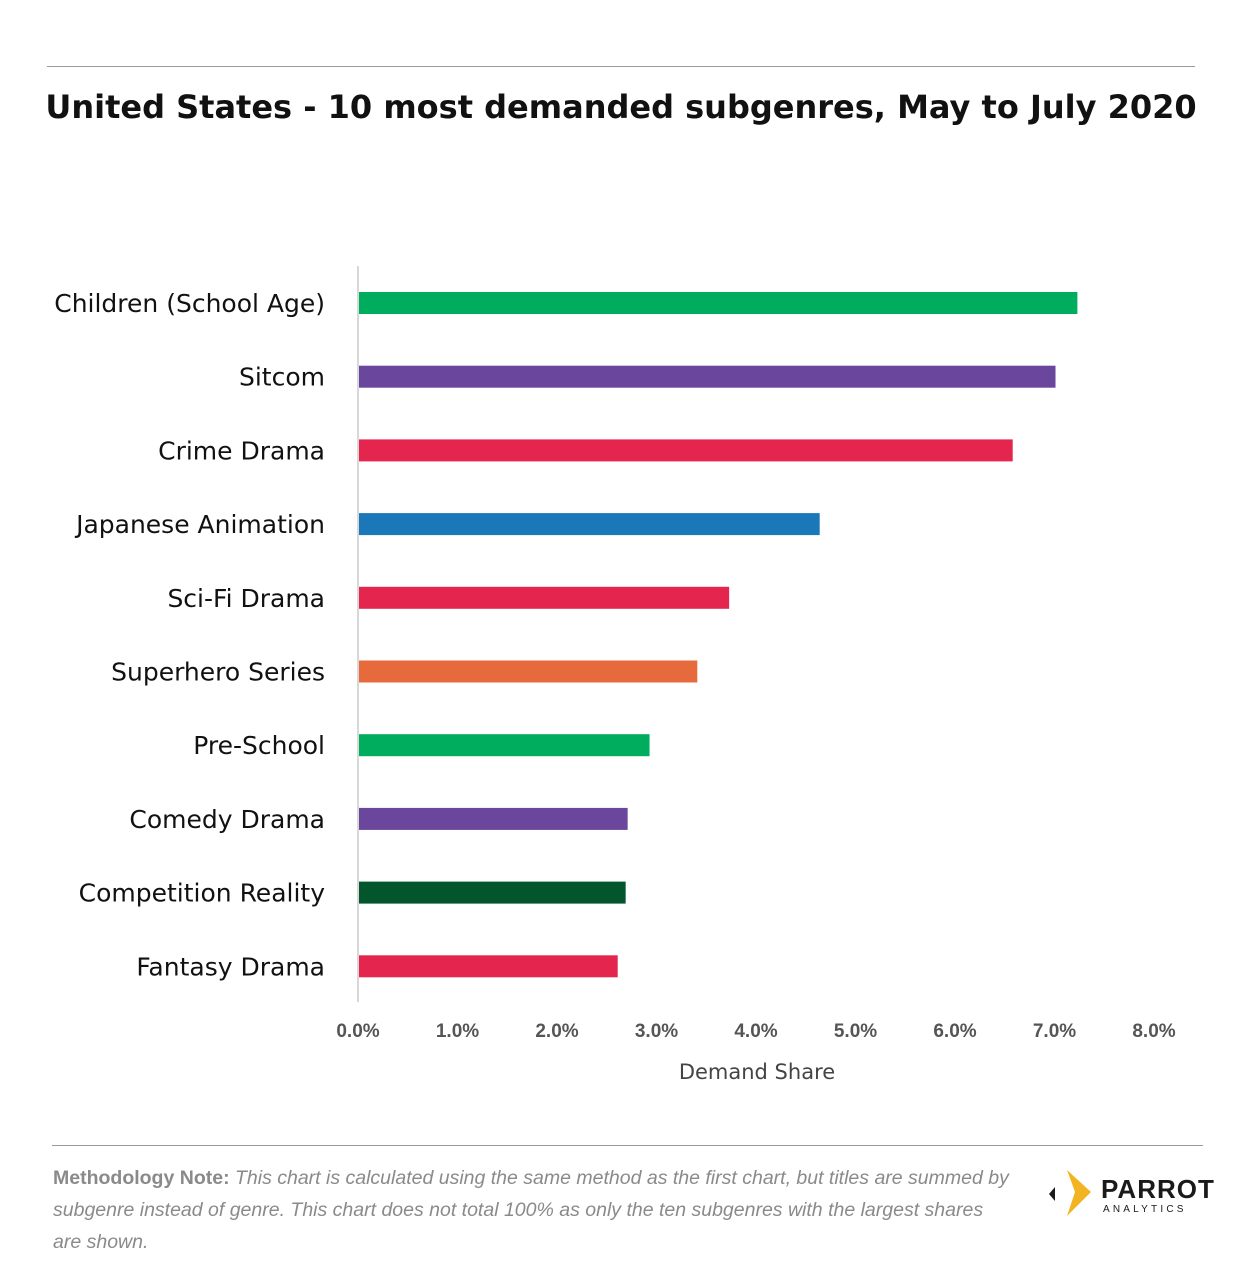  I want to click on x-tick-label: 0.0%, so click(357, 1031).